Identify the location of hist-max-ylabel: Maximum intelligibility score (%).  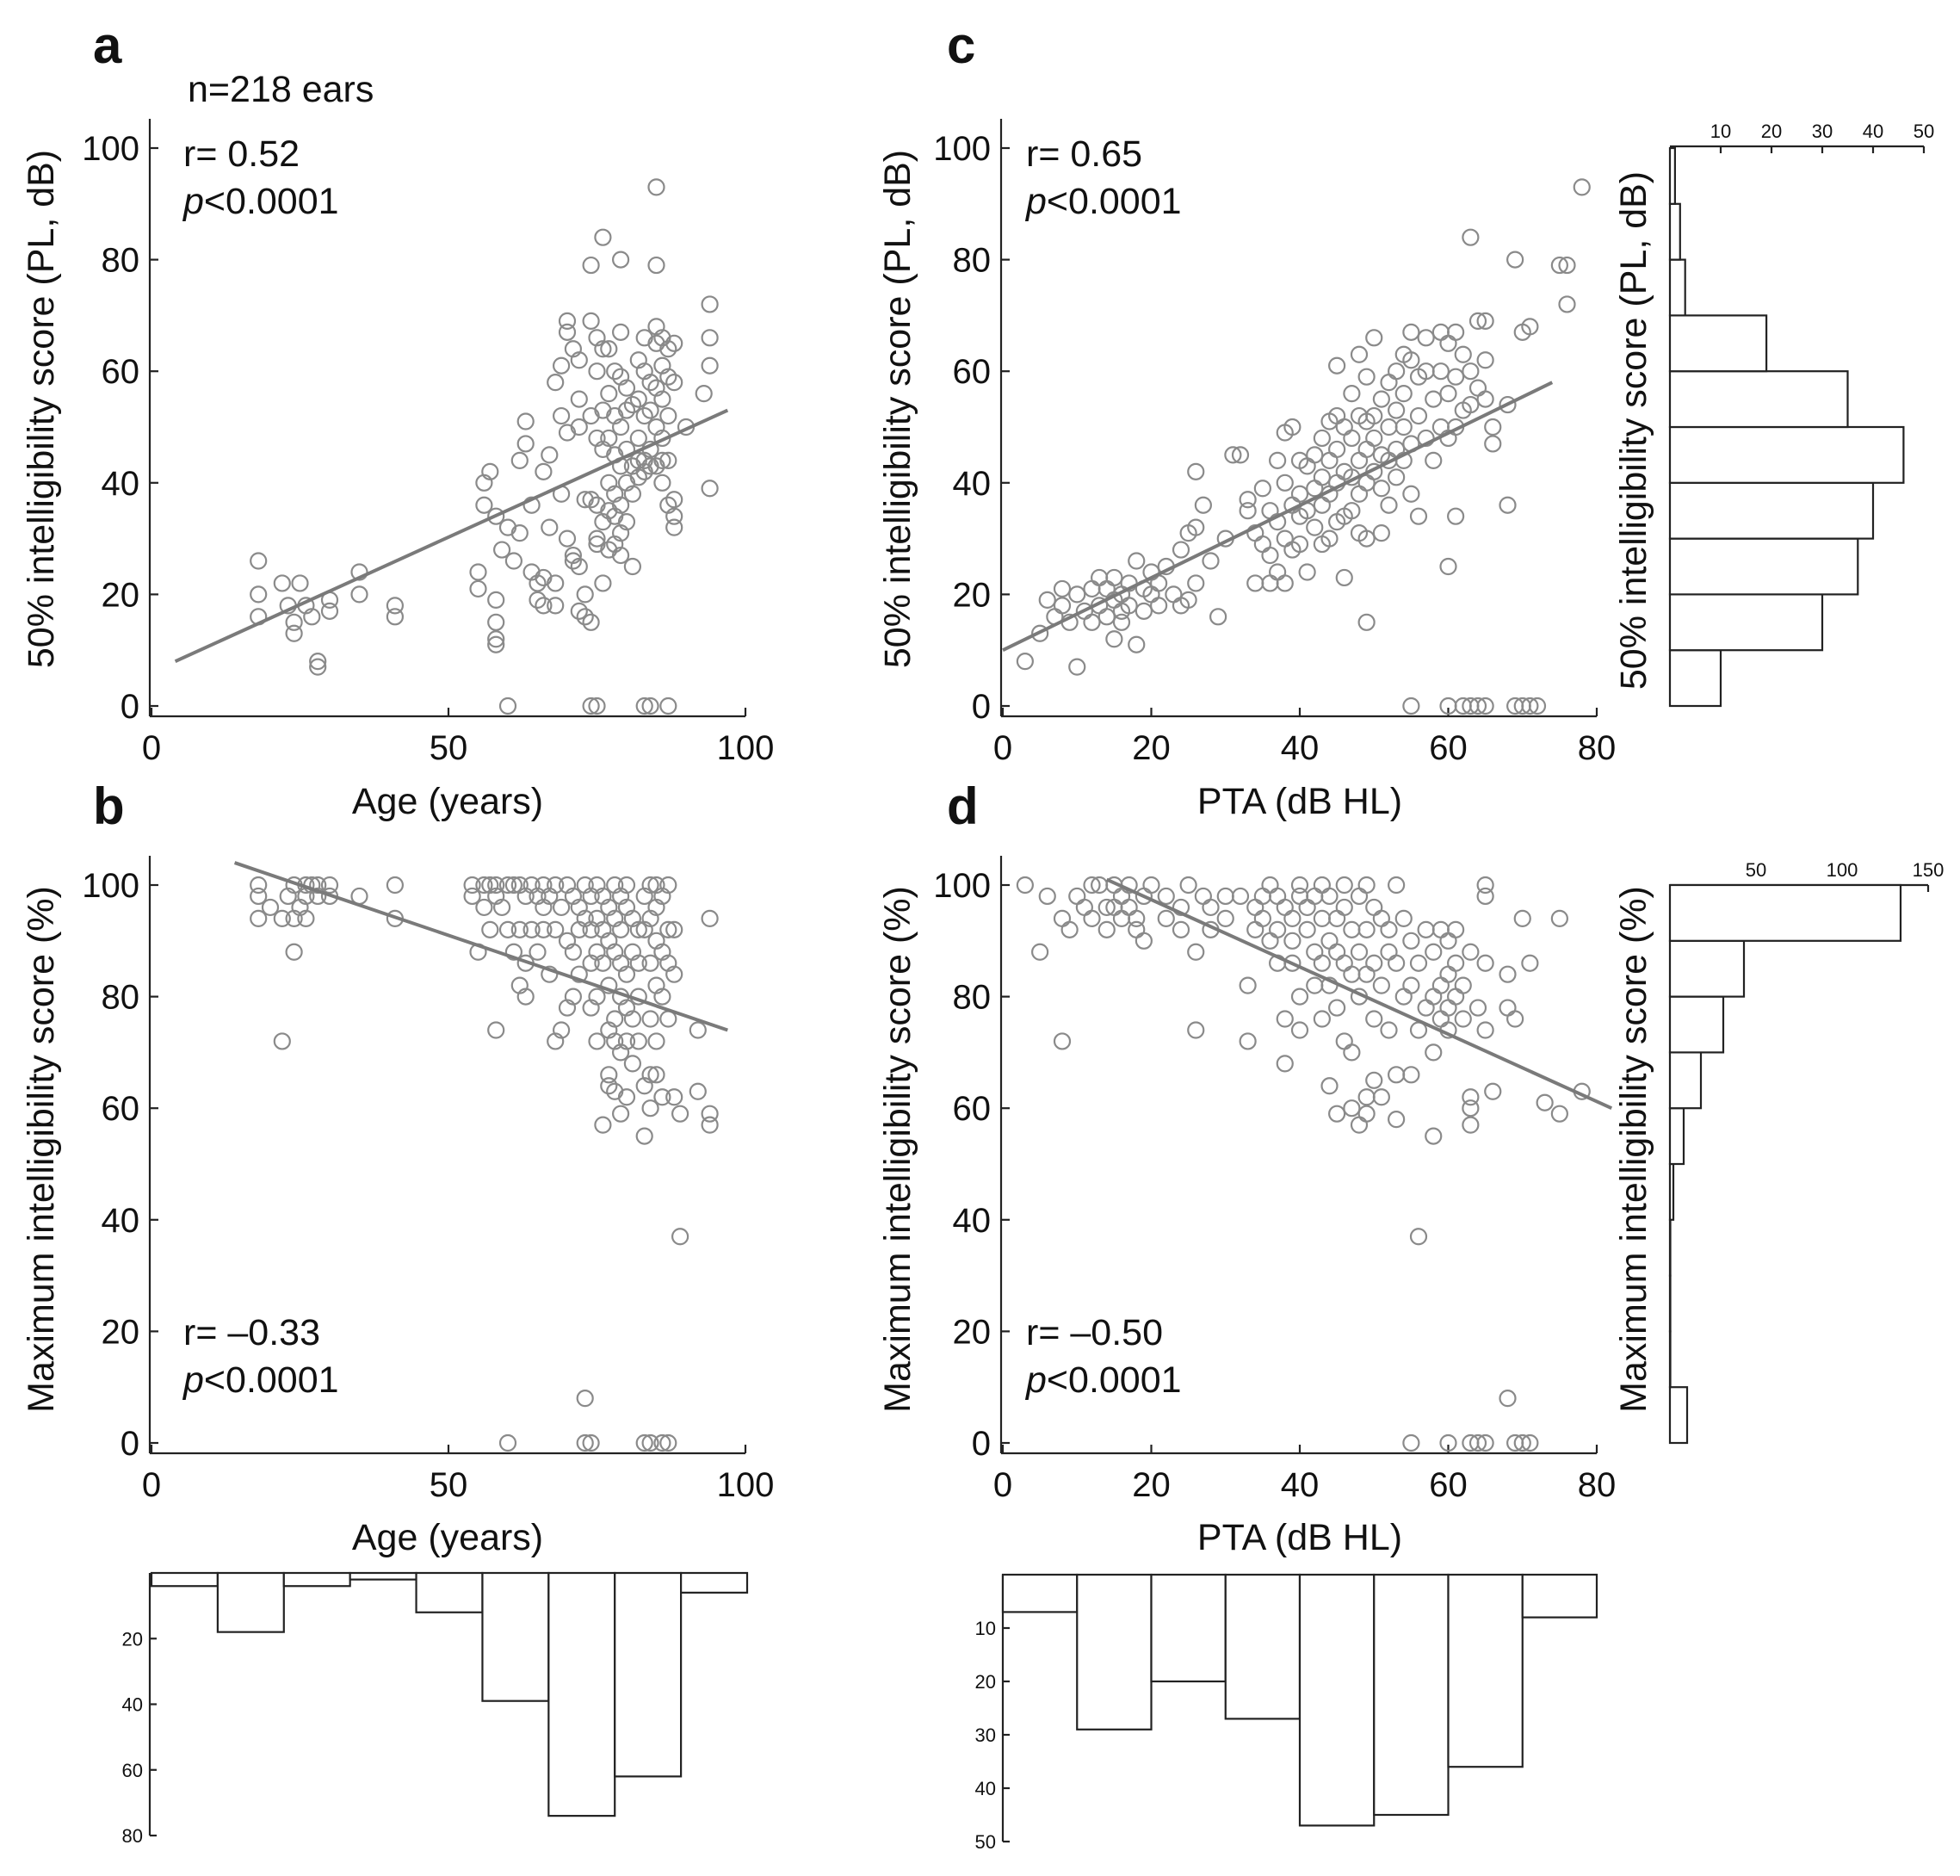
(1633, 1149).